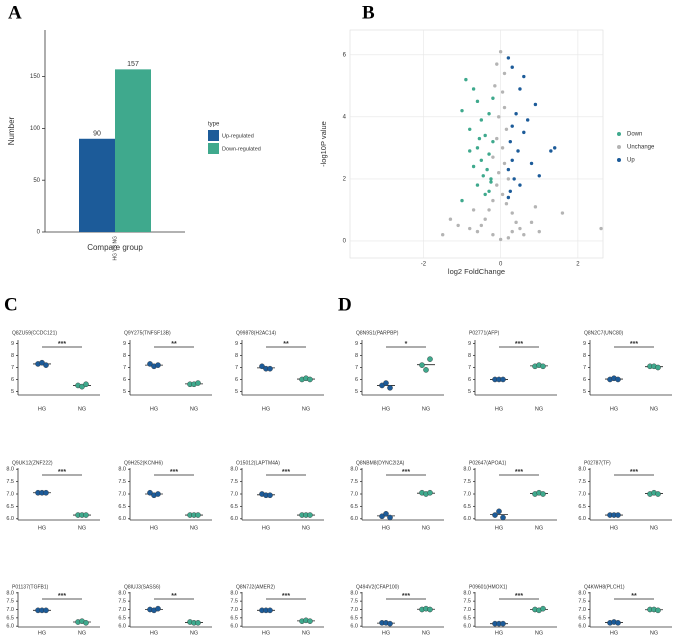 Image resolution: width=685 pixels, height=638 pixels. Describe the element at coordinates (345, 242) in the screenshot. I see `y-tick-label: 0` at that location.